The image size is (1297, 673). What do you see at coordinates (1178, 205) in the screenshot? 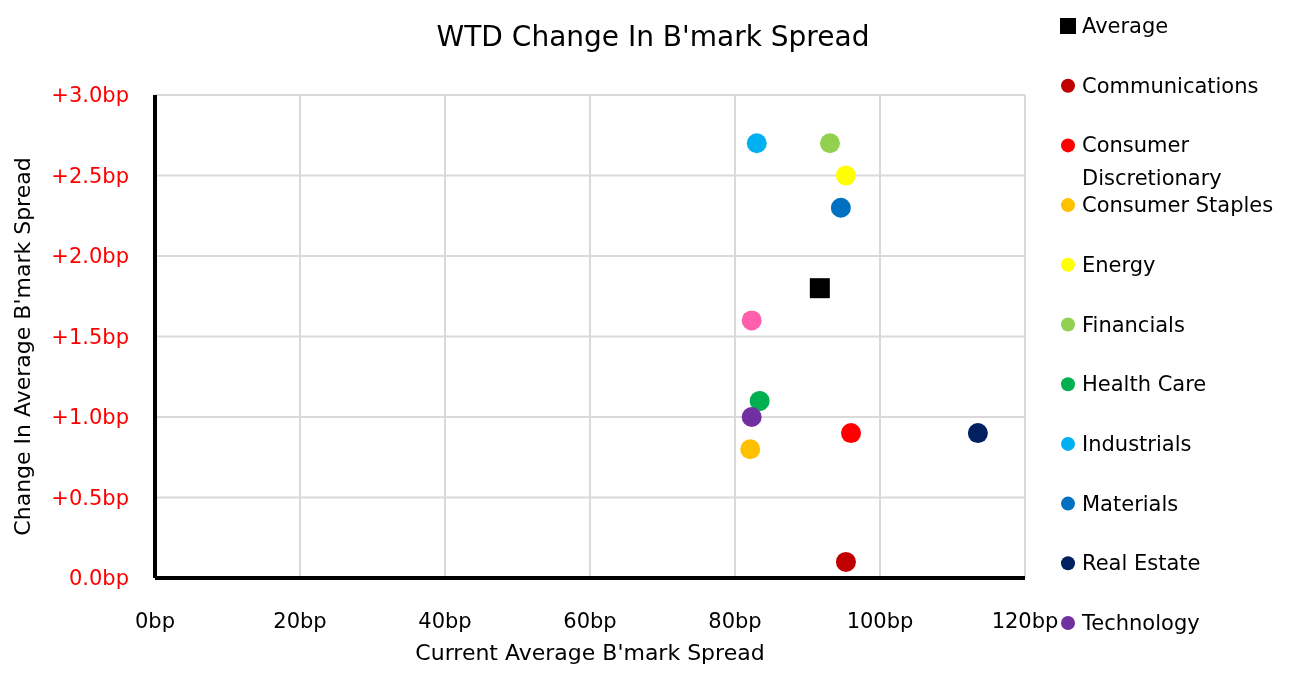
I see `legend-label: Consumer Staples` at bounding box center [1178, 205].